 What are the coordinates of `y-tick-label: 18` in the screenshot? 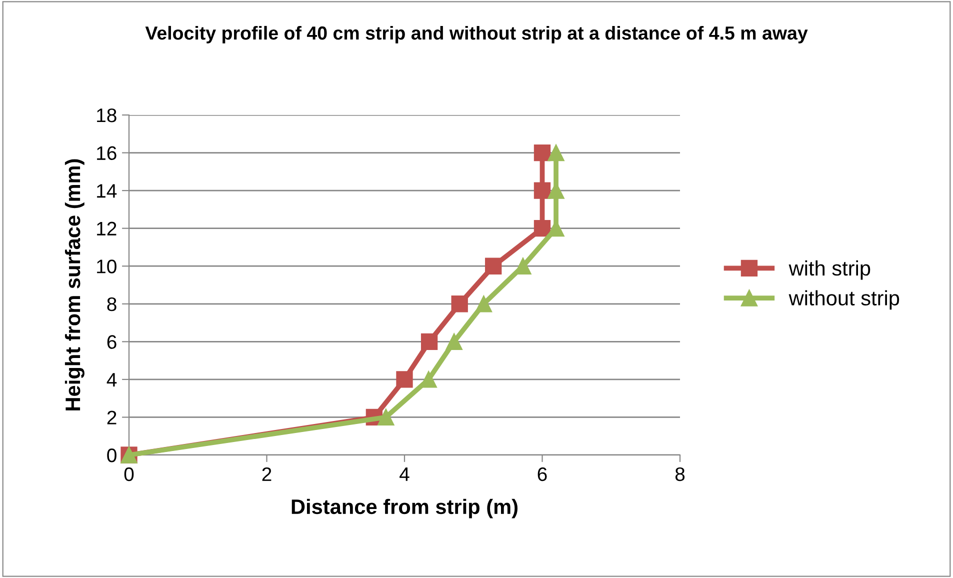 It's located at (106, 115).